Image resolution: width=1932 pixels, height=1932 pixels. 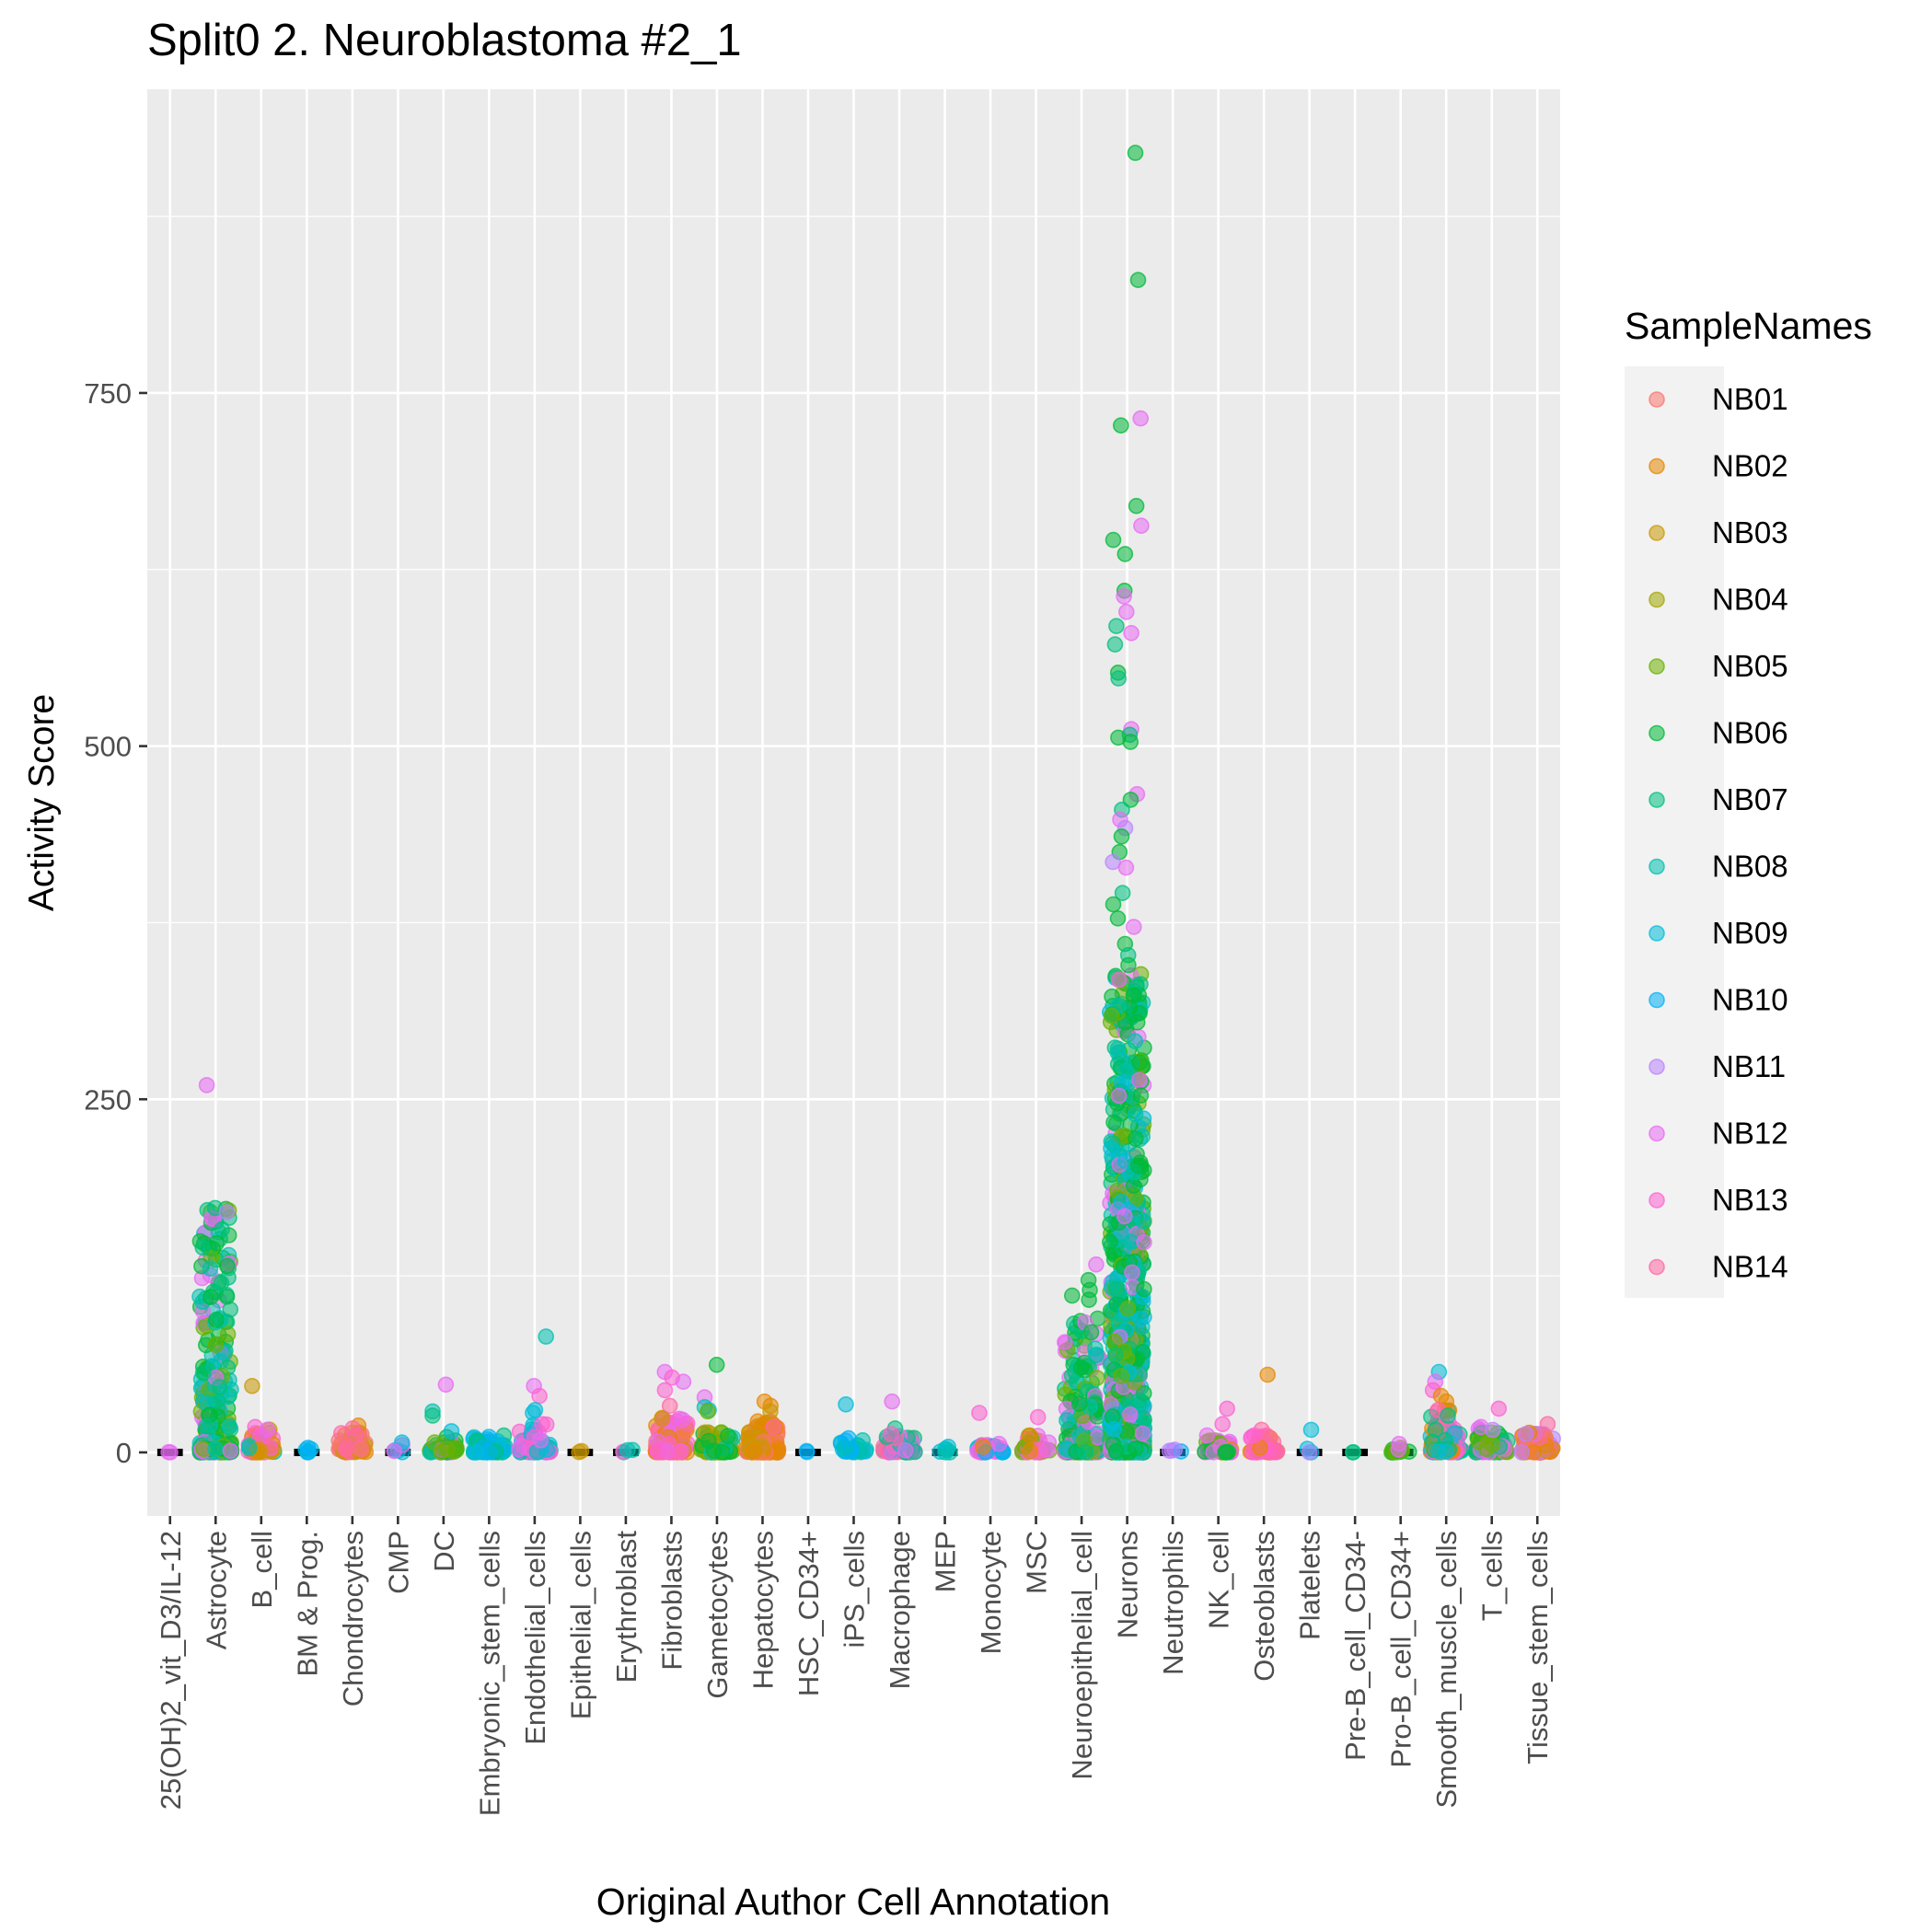 What do you see at coordinates (718, 1615) in the screenshot?
I see `x-tick-label: Gametocytes` at bounding box center [718, 1615].